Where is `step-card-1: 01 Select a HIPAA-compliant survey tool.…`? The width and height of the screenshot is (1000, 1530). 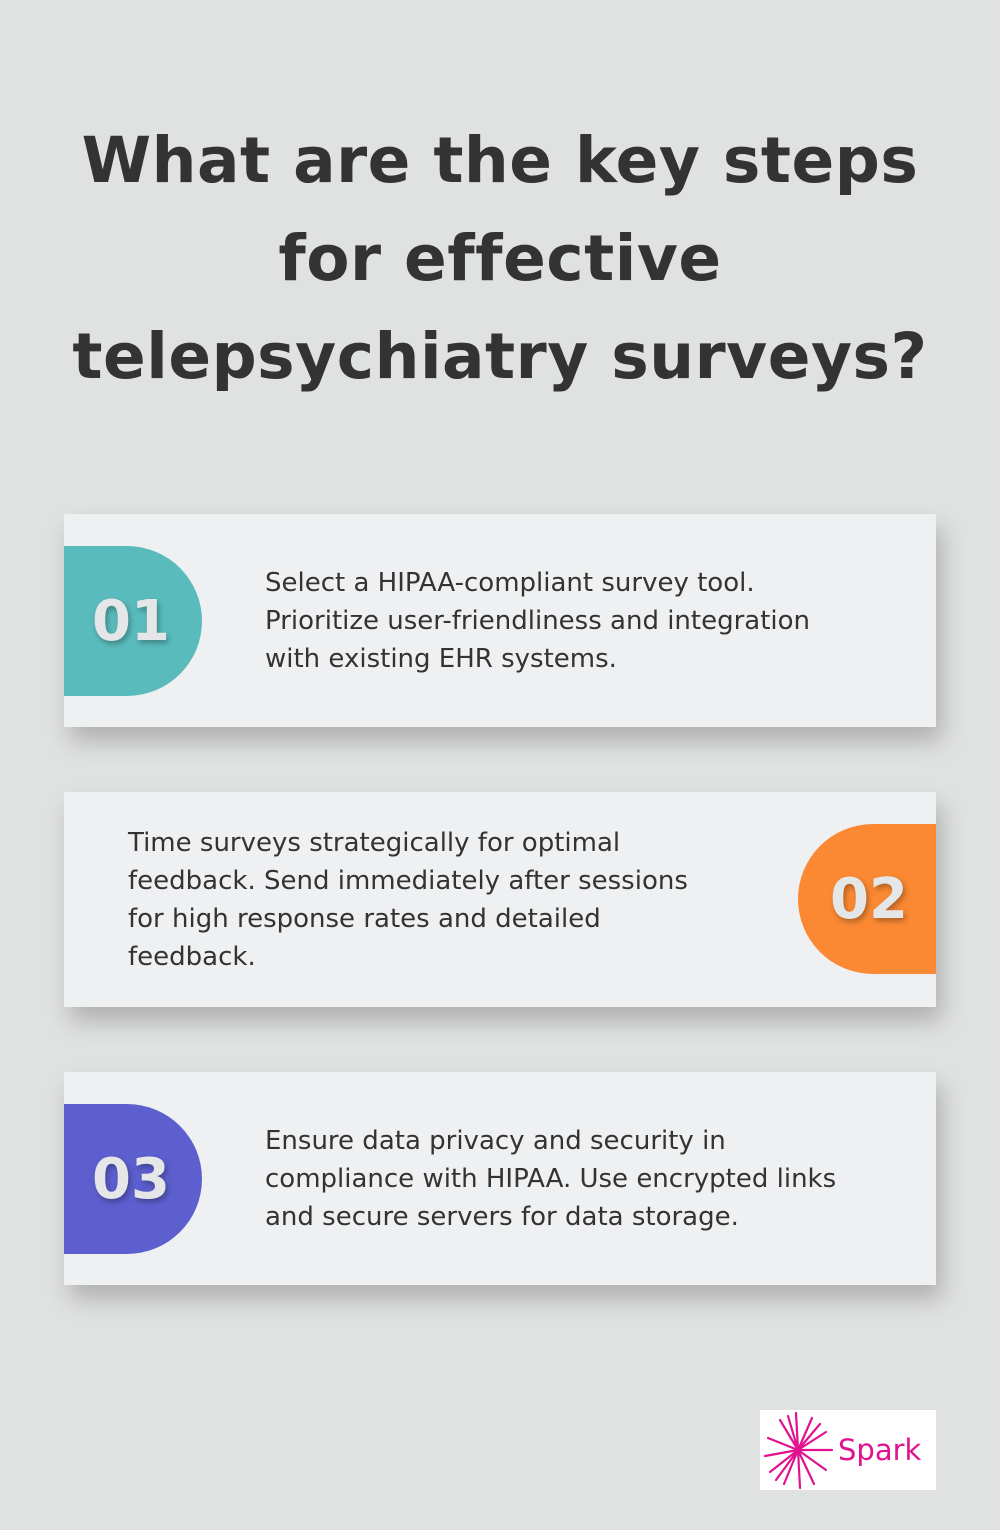 step-card-1: 01 Select a HIPAA-compliant survey tool.… is located at coordinates (500, 620).